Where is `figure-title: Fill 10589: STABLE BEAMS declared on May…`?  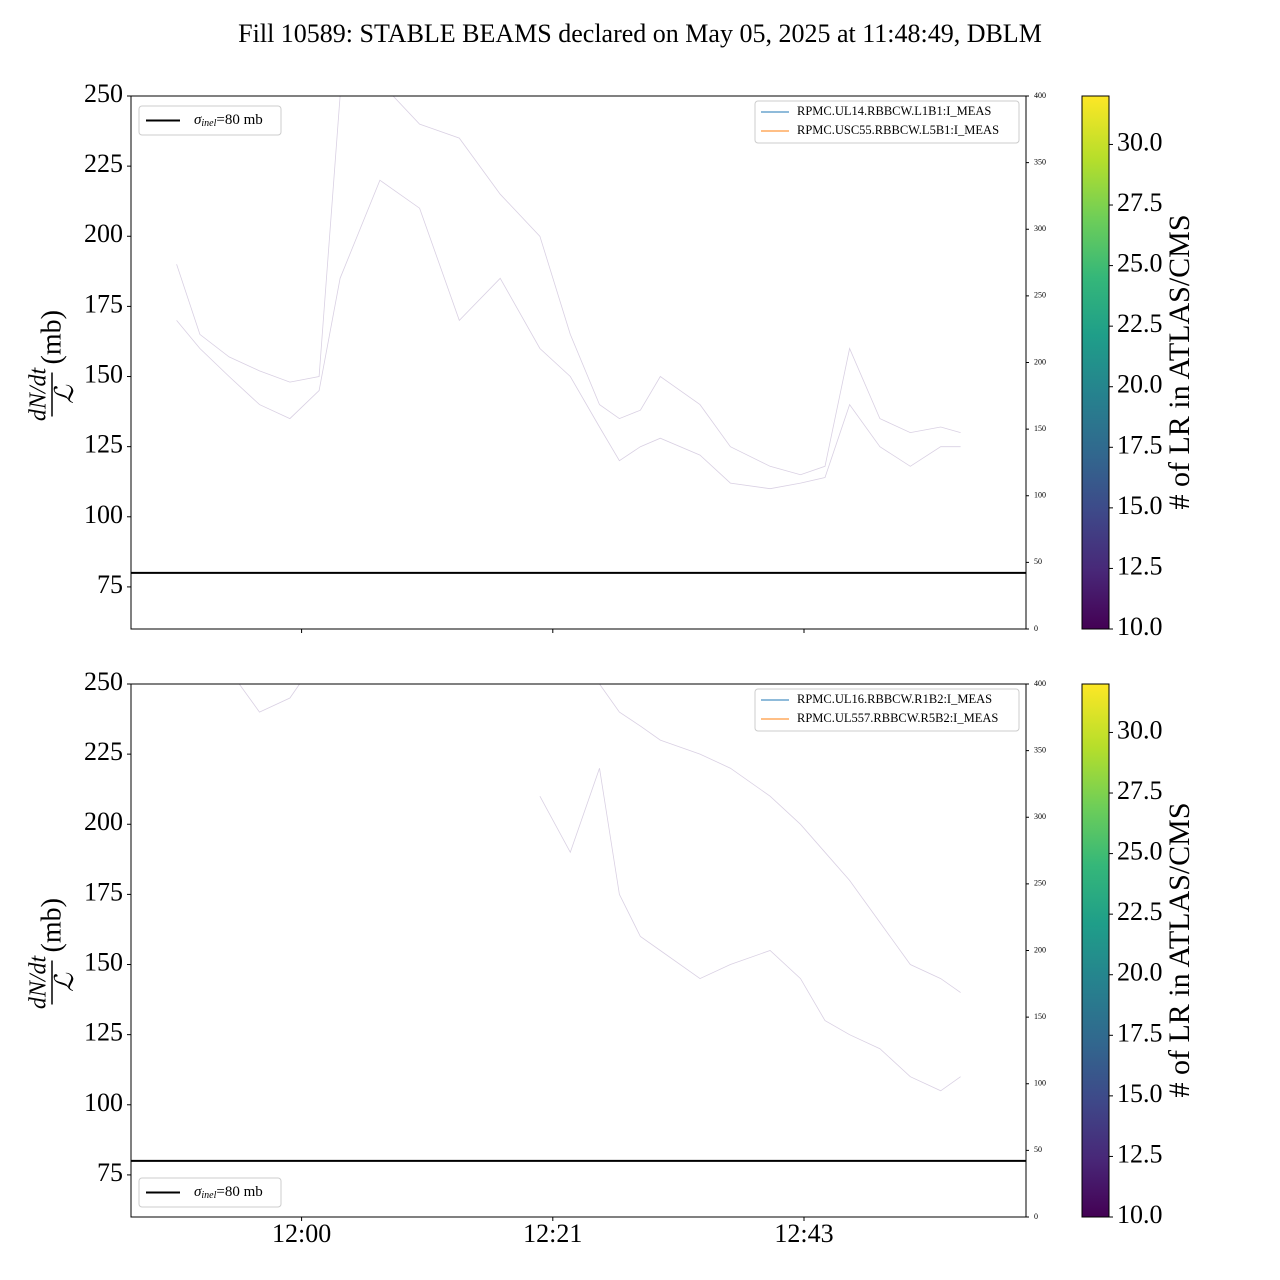 figure-title: Fill 10589: STABLE BEAMS declared on May… is located at coordinates (640, 33).